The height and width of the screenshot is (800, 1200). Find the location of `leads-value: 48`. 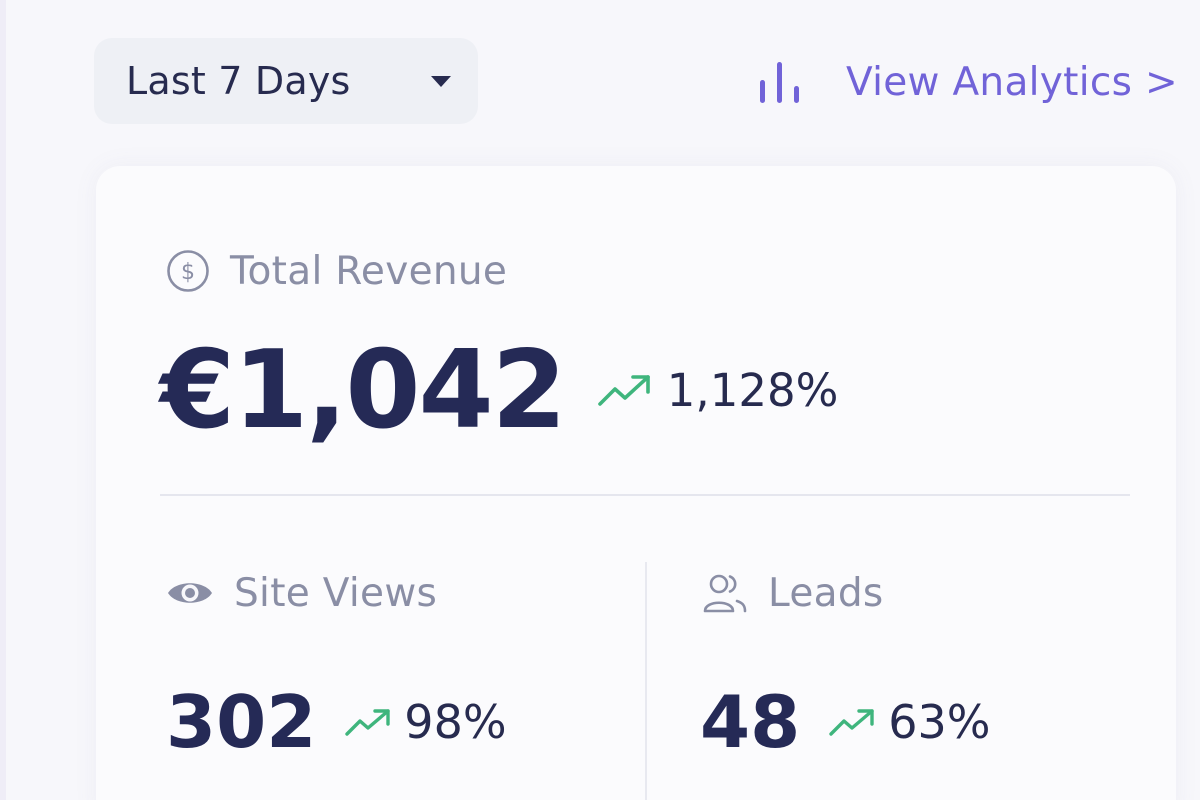

leads-value: 48 is located at coordinates (750, 722).